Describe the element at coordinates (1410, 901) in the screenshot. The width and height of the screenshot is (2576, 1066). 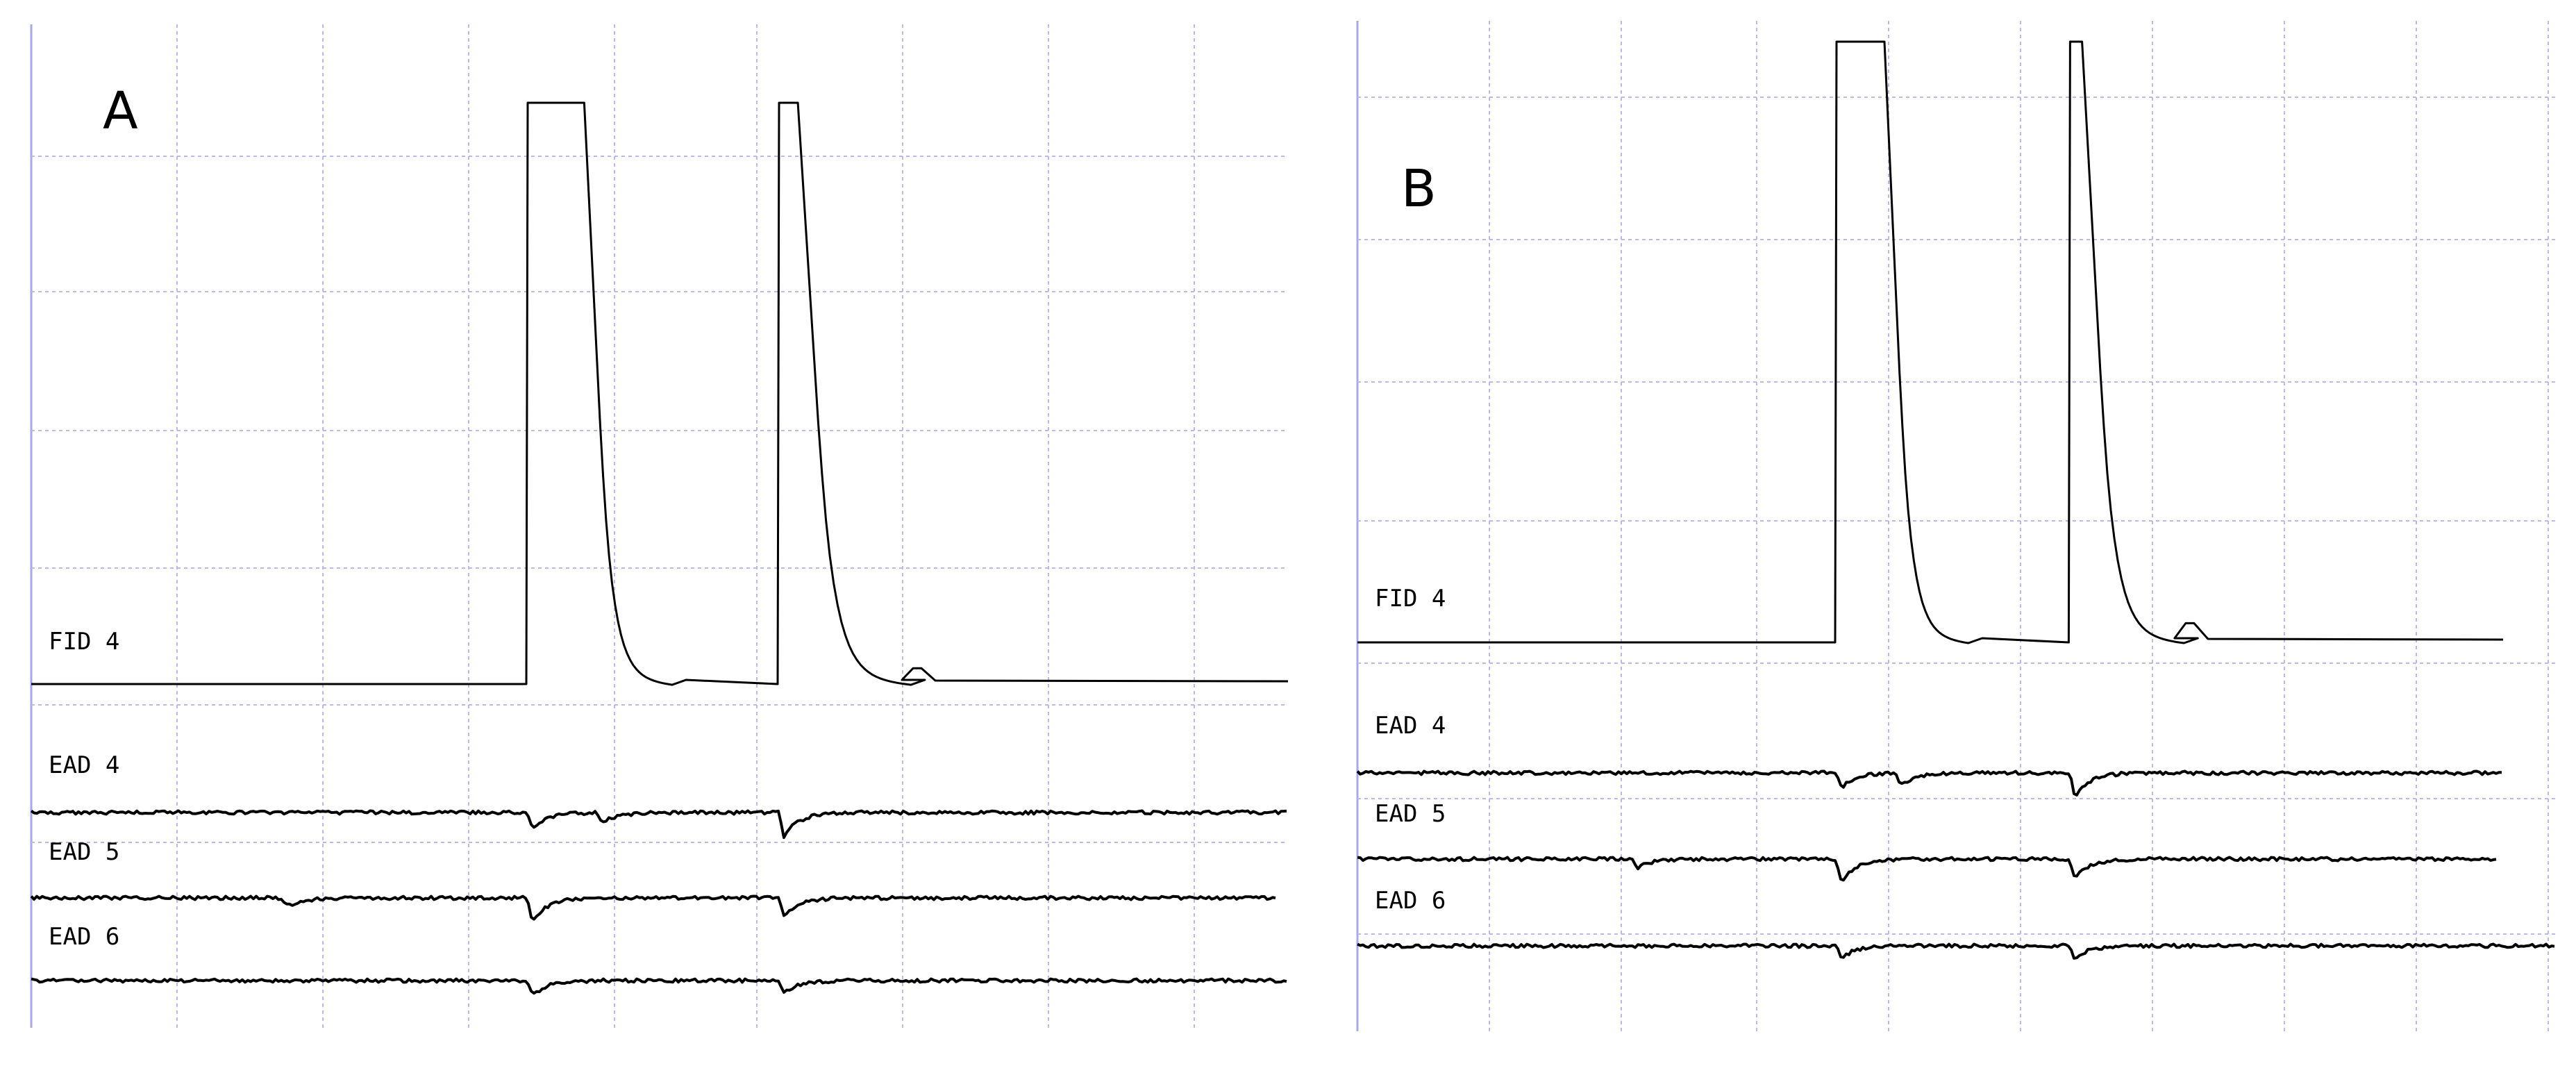
I see `panel-b-label-ead6: EAD 6` at that location.